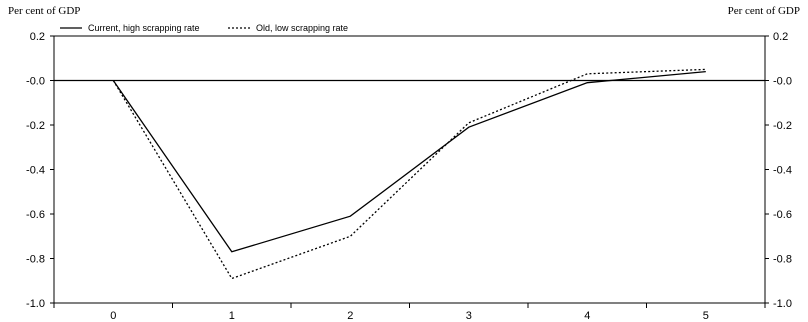 This screenshot has height=322, width=808. What do you see at coordinates (782, 215) in the screenshot?
I see `y-tick-label-right: -0.6` at bounding box center [782, 215].